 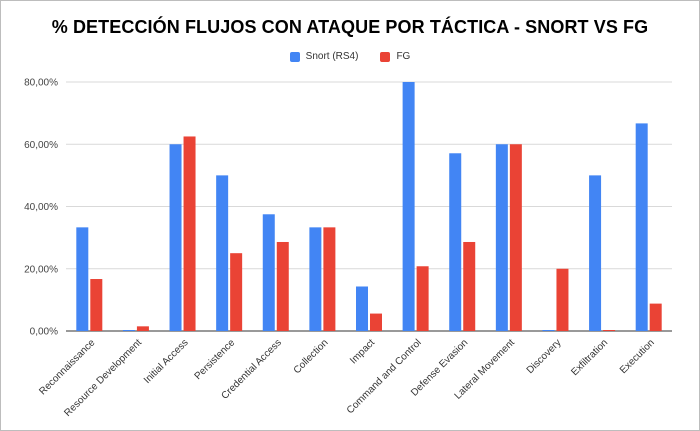 What do you see at coordinates (166, 361) in the screenshot?
I see `x-tick-label: Initial Access` at bounding box center [166, 361].